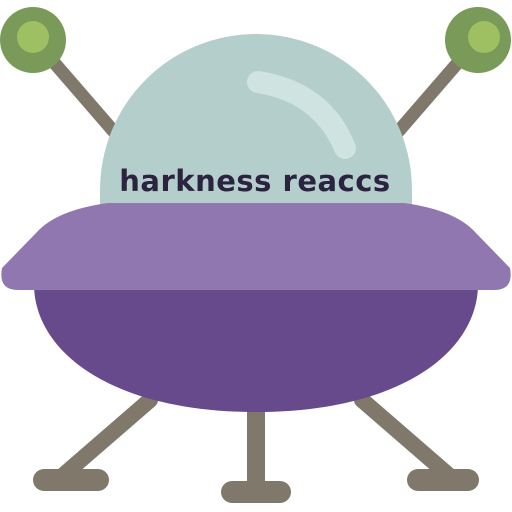 The height and width of the screenshot is (512, 512). Describe the element at coordinates (484, 37) in the screenshot. I see `right-antenna-ball-highlight` at that location.